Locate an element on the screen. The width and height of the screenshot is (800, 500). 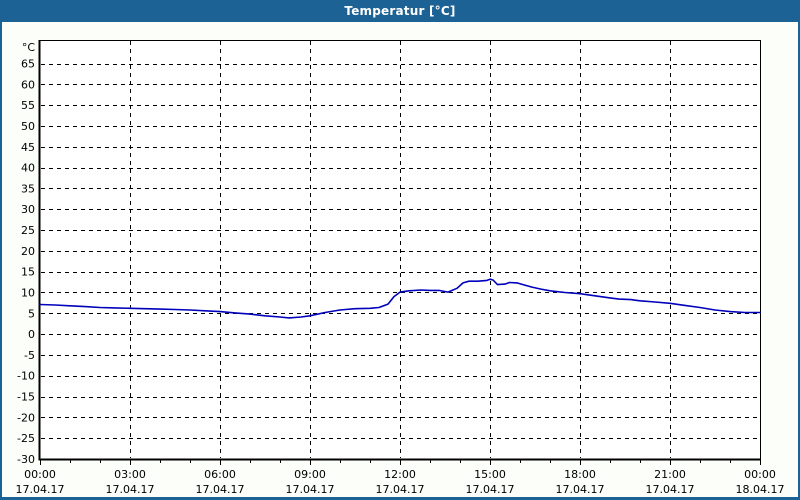
chart-title: Temperatur [°C] is located at coordinates (400, 11).